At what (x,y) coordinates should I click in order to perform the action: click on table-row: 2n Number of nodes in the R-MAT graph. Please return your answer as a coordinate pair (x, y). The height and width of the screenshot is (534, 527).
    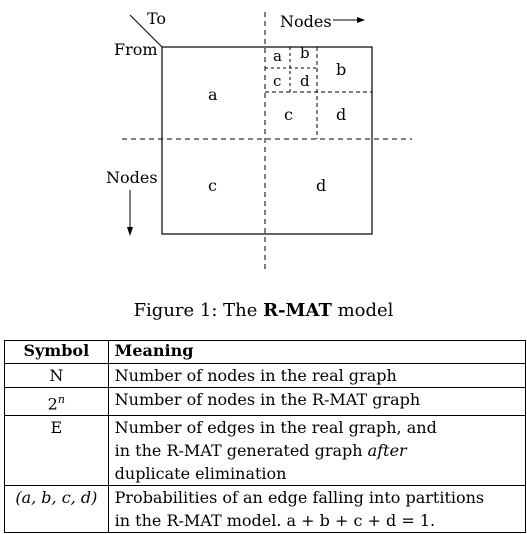
    Looking at the image, I should click on (265, 401).